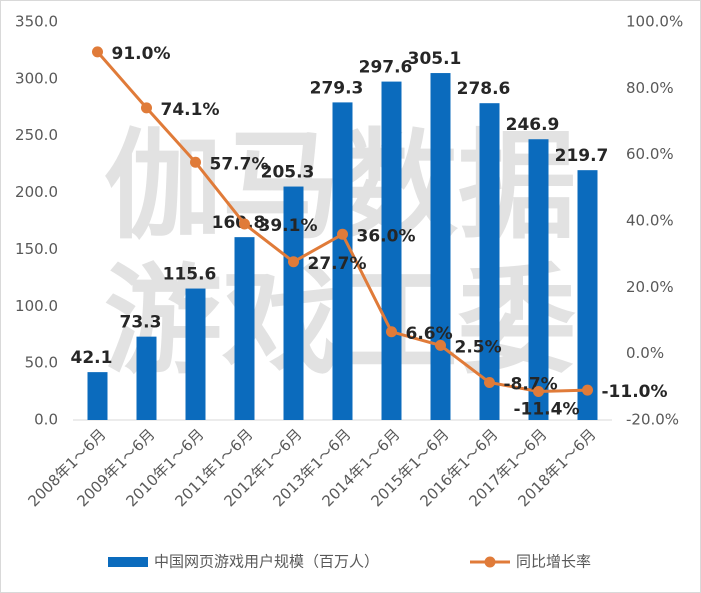  I want to click on bar-value-label: 115.6, so click(190, 275).